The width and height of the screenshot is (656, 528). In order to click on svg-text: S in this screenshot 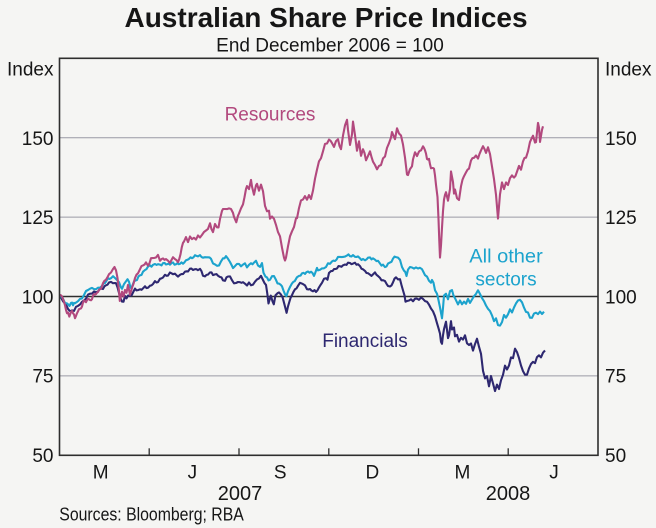, I will do `click(280, 472)`.